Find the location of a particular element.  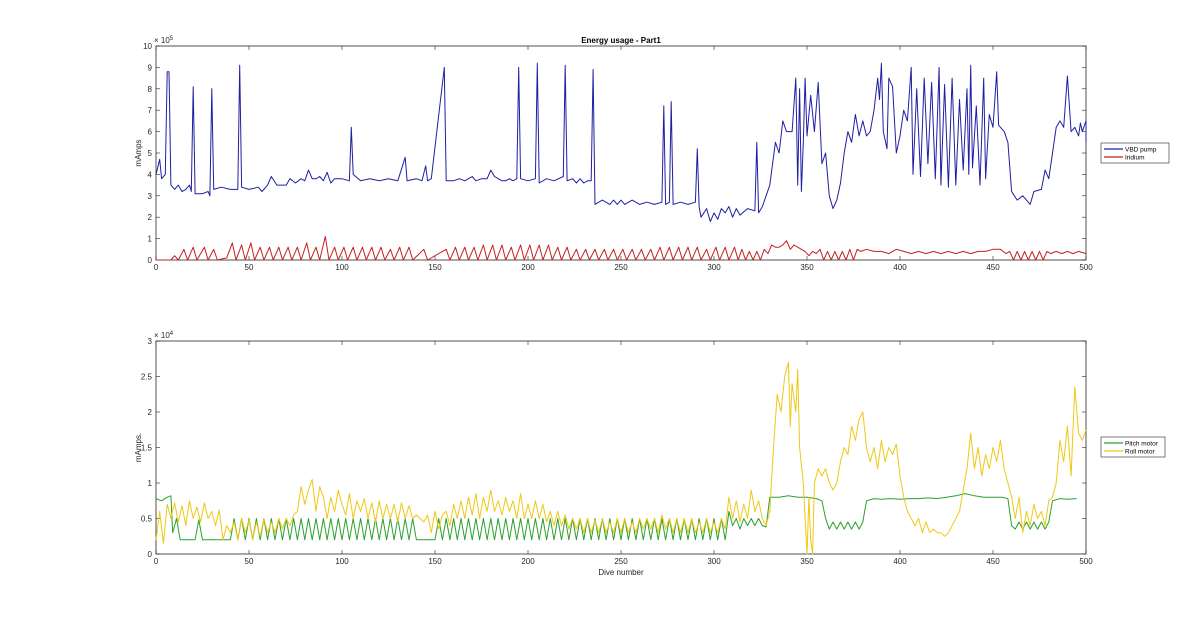

panel2-x-tick-label: 150 is located at coordinates (435, 561).